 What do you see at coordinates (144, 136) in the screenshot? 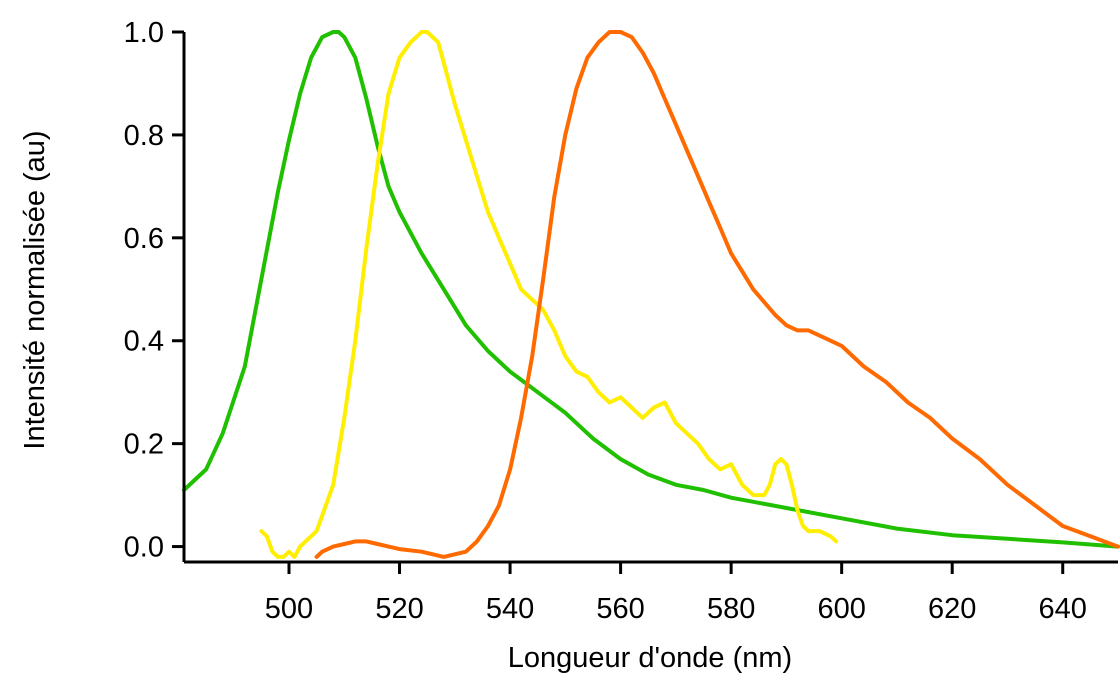
I see `y-tick-label: 0.8` at bounding box center [144, 136].